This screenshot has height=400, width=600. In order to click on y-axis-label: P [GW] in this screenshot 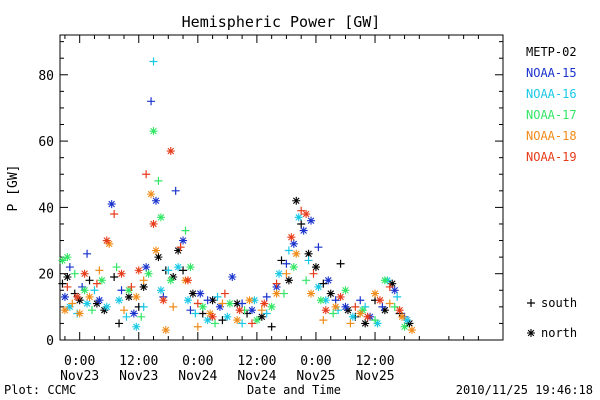, I will do `click(13, 188)`.